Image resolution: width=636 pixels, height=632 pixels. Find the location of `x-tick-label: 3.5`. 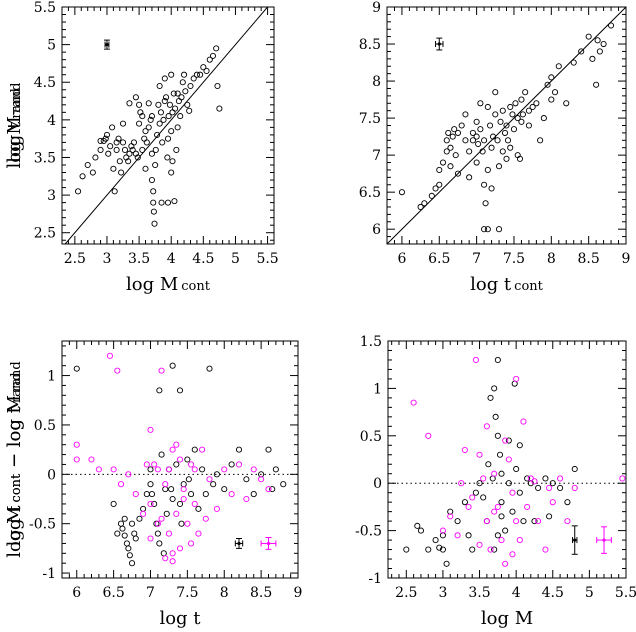

x-tick-label: 3.5 is located at coordinates (139, 259).